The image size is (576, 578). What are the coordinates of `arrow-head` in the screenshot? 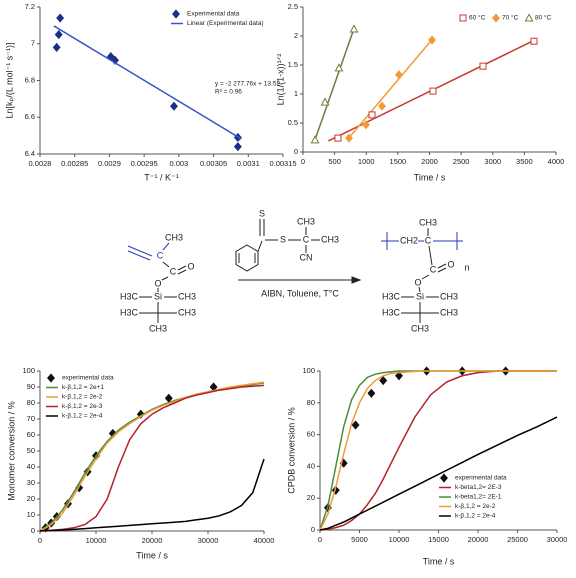 It's located at (356, 280).